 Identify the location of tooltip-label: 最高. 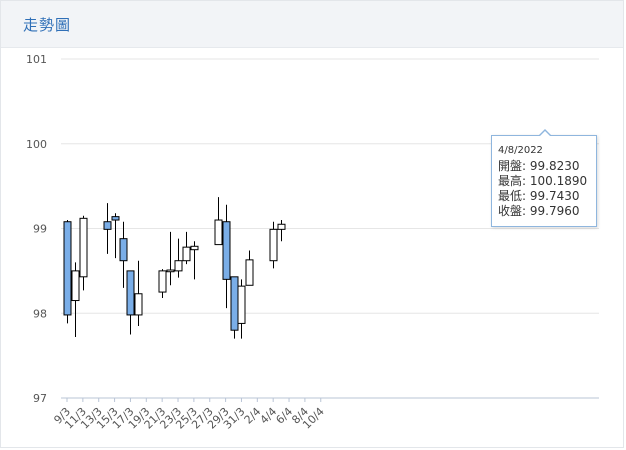
(510, 181).